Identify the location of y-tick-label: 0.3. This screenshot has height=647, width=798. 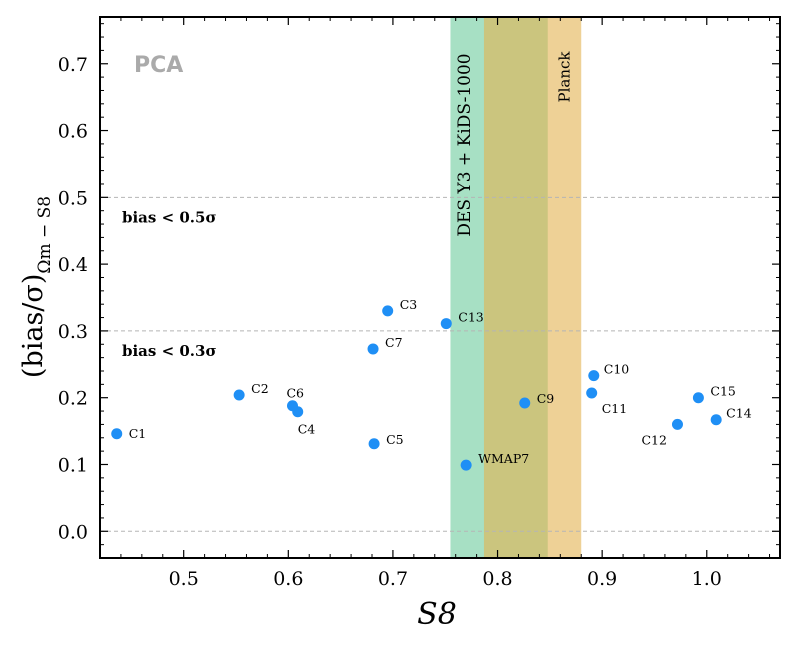
(73, 332).